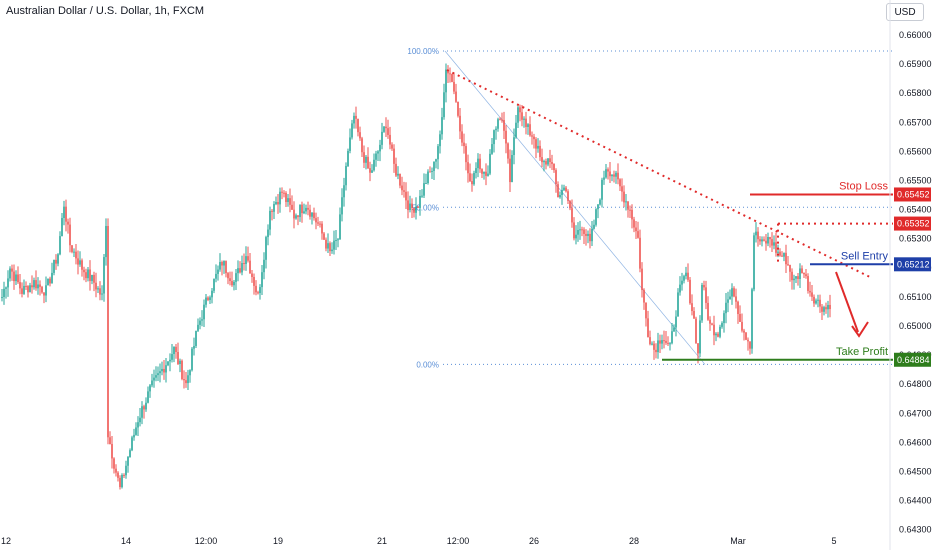 Image resolution: width=932 pixels, height=550 pixels. I want to click on trade-annotation: Take Profit, so click(862, 352).